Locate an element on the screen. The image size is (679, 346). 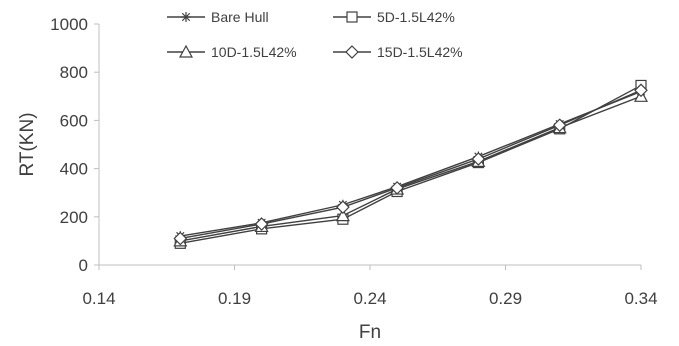
x-tick-label: 0.14 is located at coordinates (98, 298).